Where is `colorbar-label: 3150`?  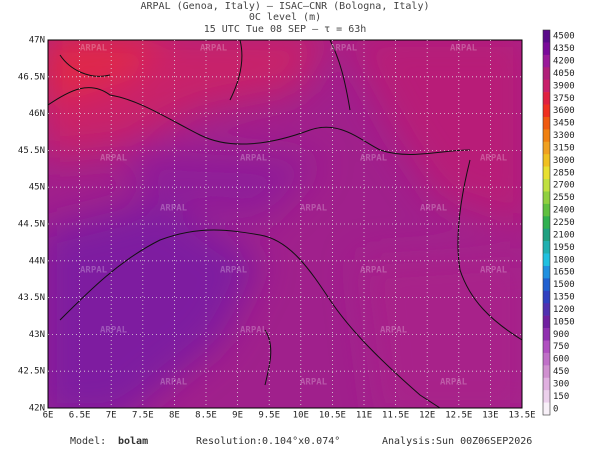
colorbar-label: 3150 is located at coordinates (564, 148).